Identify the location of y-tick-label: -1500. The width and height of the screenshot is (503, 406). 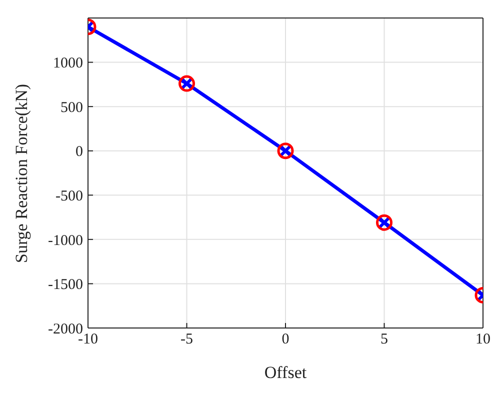
(65, 285).